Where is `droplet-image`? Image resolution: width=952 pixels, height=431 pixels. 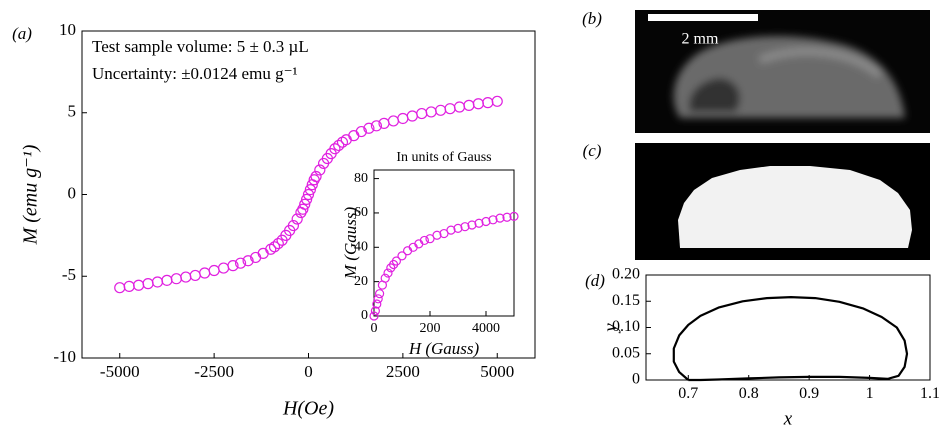
droplet-image is located at coordinates (789, 77).